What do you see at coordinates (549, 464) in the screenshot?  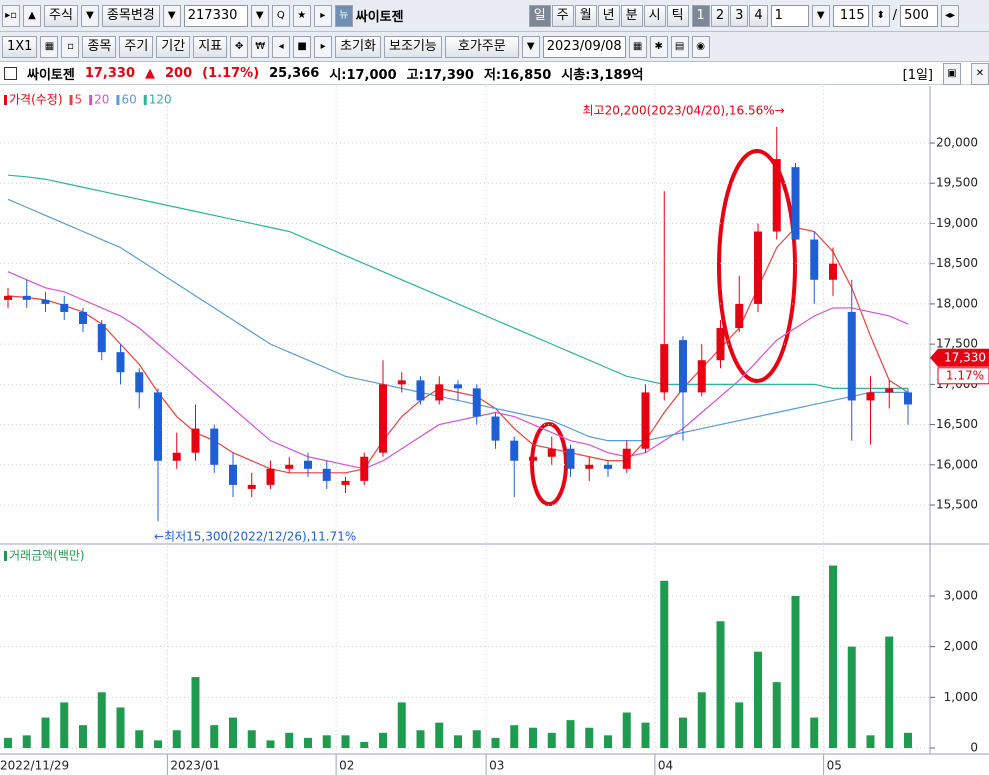 I see `highlight-ellipse` at bounding box center [549, 464].